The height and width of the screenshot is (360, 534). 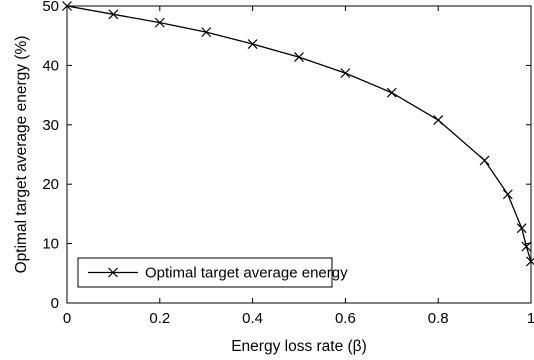 What do you see at coordinates (50, 244) in the screenshot?
I see `y-tick-label: 10` at bounding box center [50, 244].